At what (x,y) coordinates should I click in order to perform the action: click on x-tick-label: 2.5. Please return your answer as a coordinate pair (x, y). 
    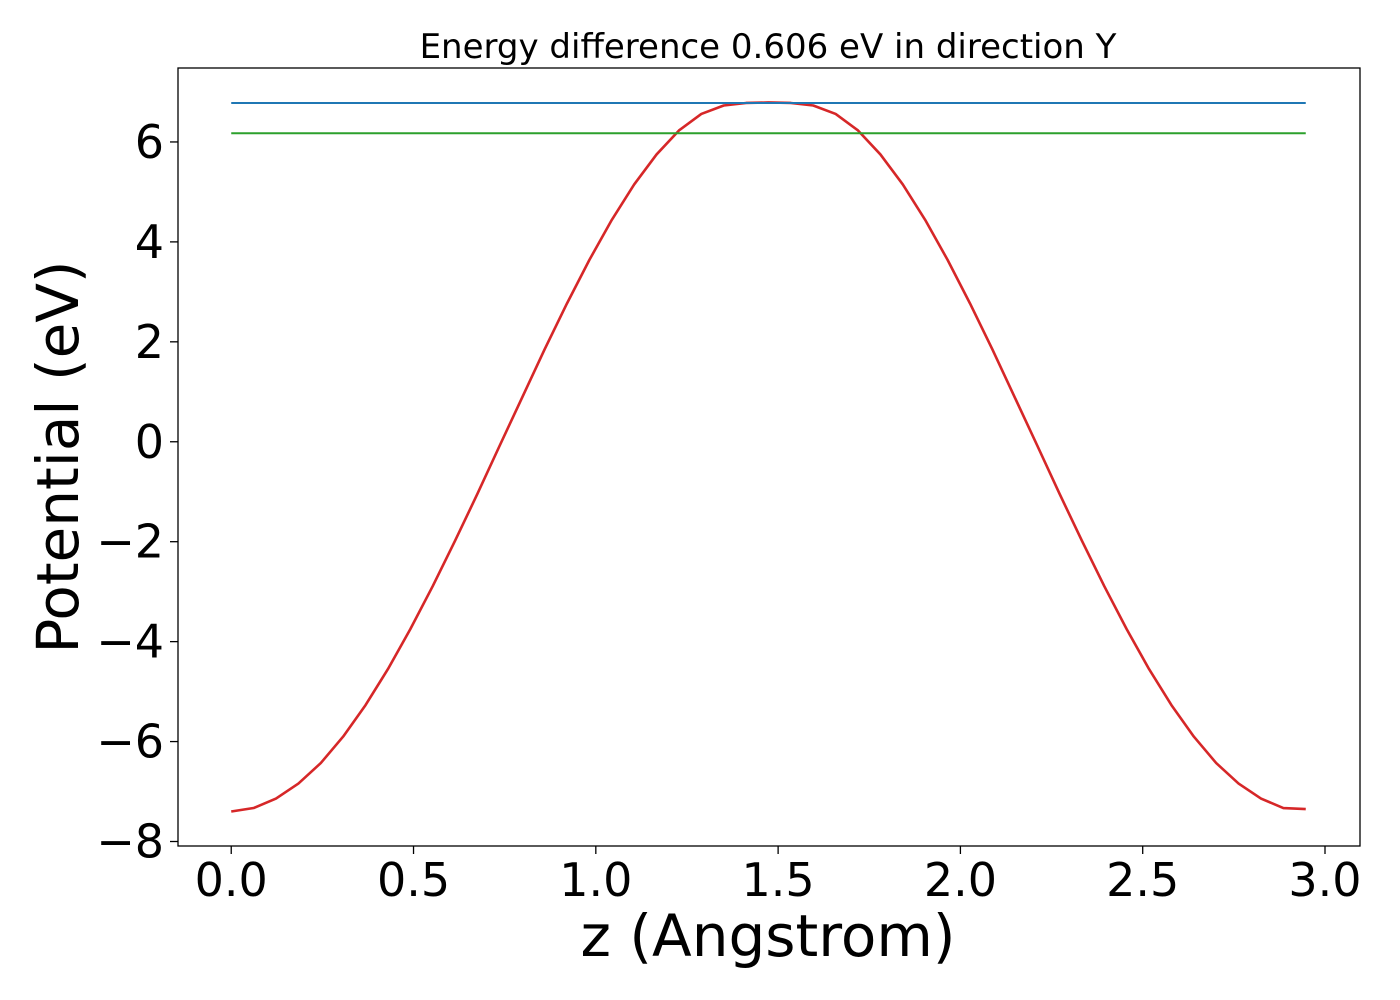
    Looking at the image, I should click on (1142, 880).